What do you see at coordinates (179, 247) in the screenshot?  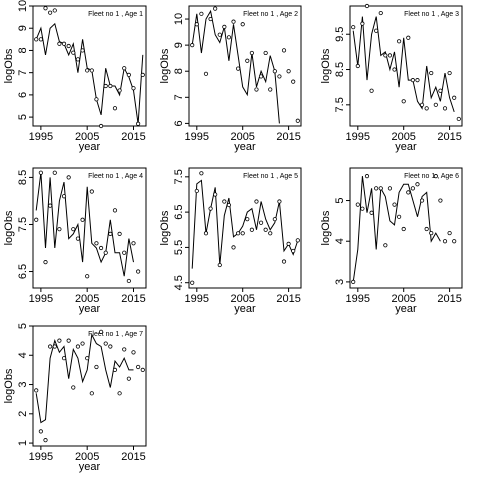 I see `y-tick-label: 5.5` at bounding box center [179, 247].